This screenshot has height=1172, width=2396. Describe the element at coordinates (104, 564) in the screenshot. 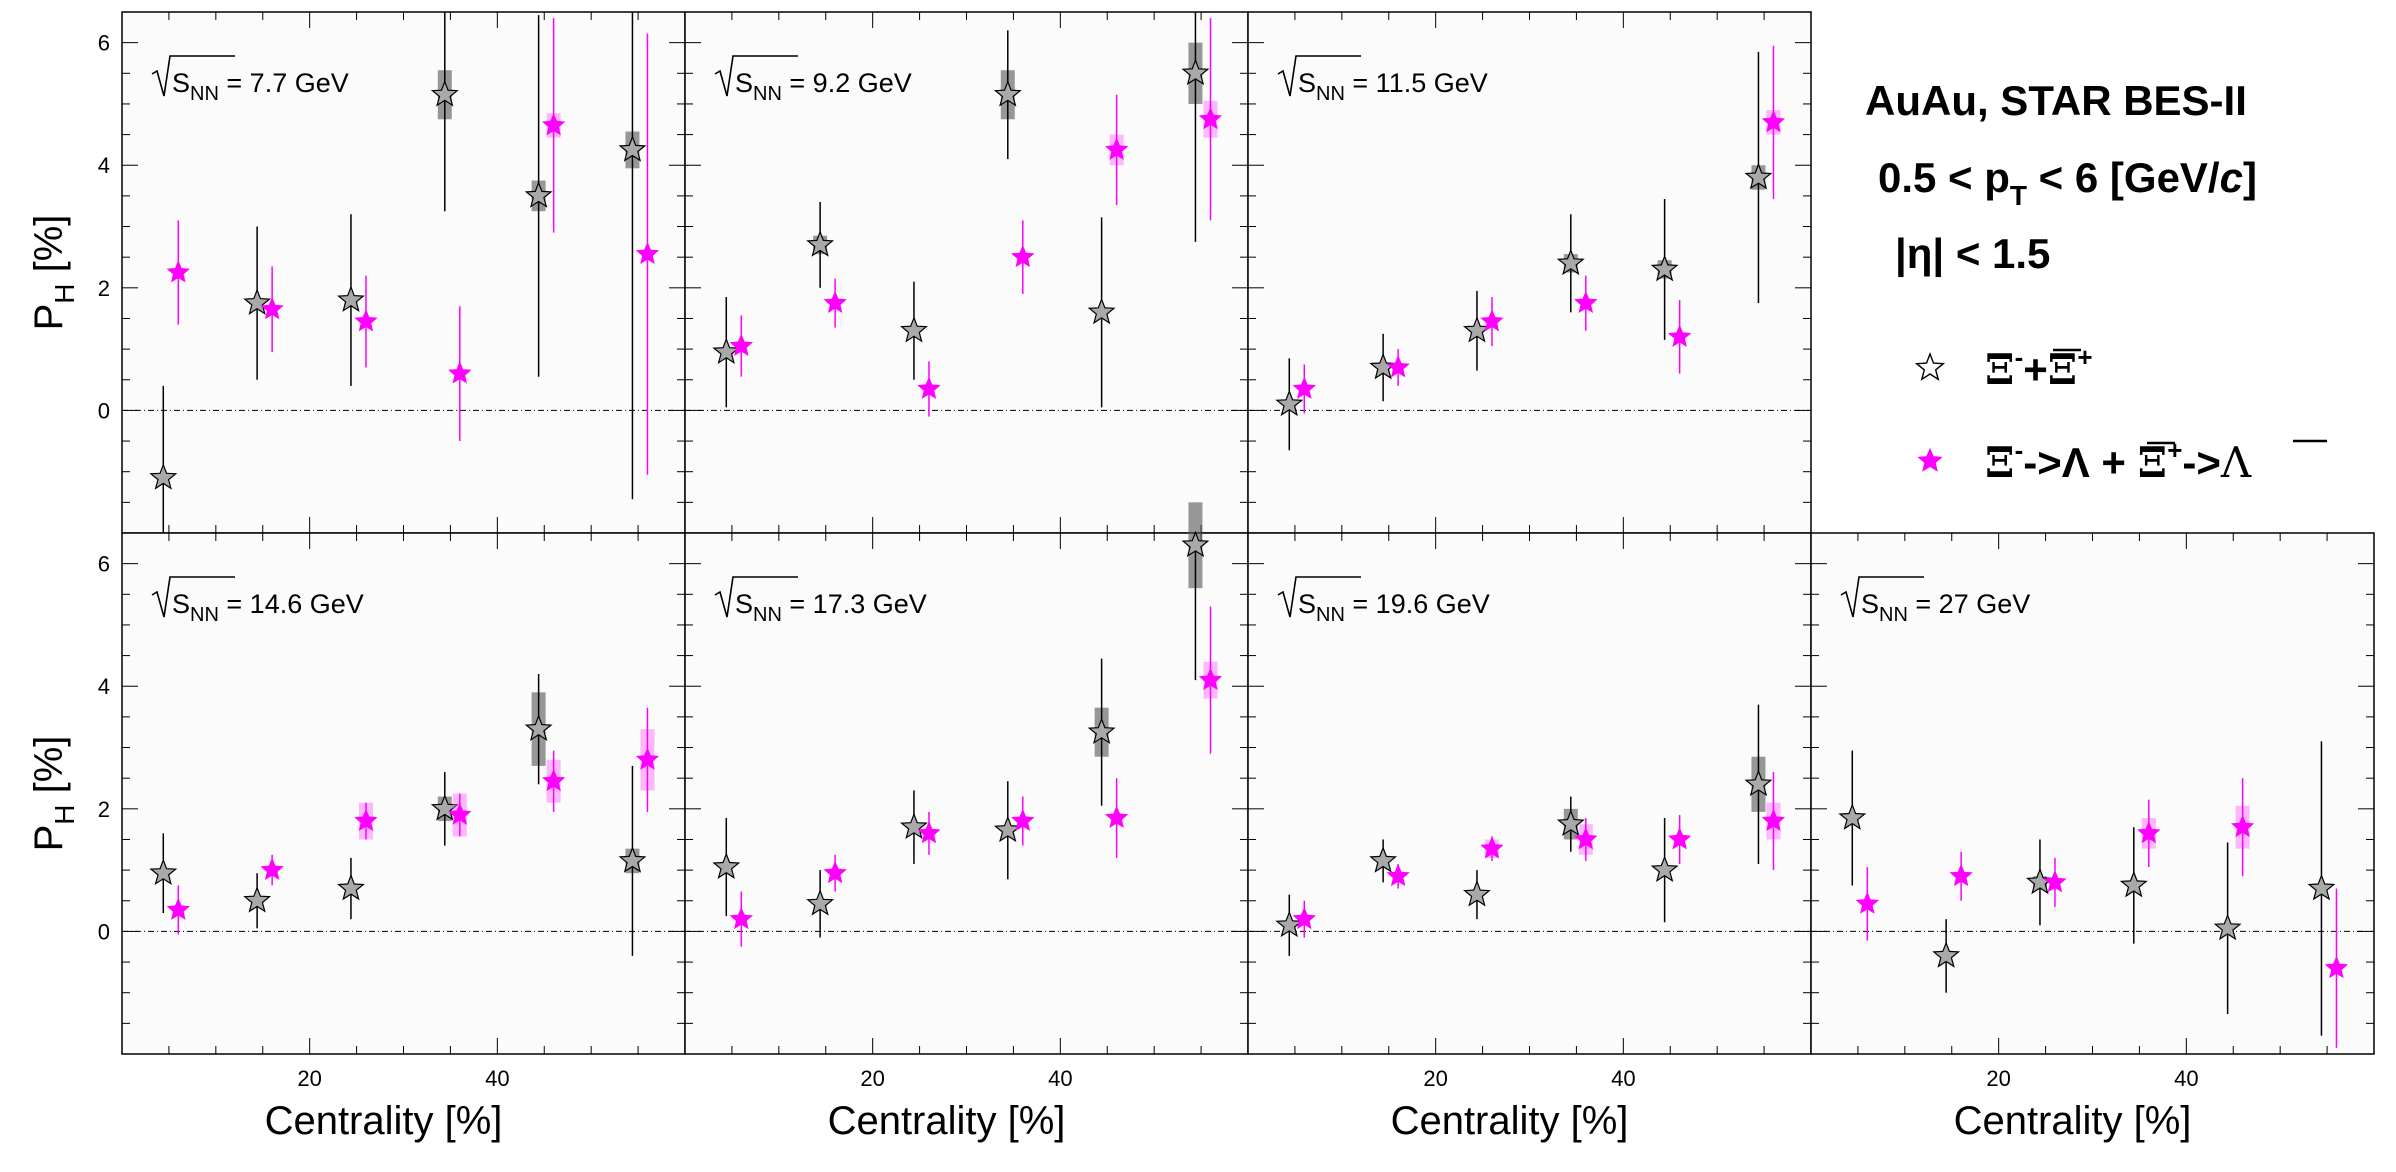

I see `y-tick-label: 6` at that location.